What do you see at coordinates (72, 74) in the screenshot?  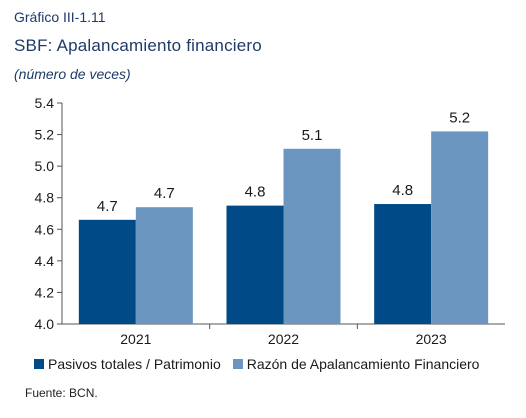 I see `chart-subtitle: (número de veces)` at bounding box center [72, 74].